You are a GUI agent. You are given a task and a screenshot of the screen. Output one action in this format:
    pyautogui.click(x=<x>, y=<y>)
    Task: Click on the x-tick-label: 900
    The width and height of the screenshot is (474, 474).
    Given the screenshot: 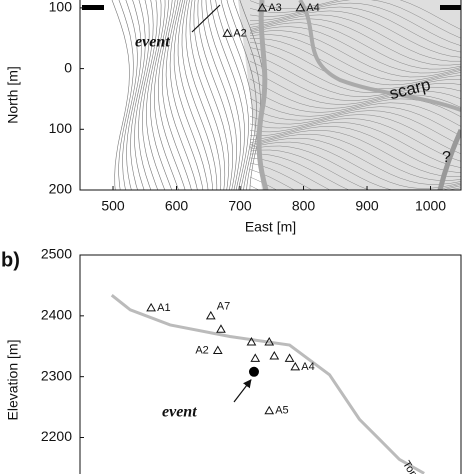 What is the action you would take?
    pyautogui.click(x=367, y=206)
    